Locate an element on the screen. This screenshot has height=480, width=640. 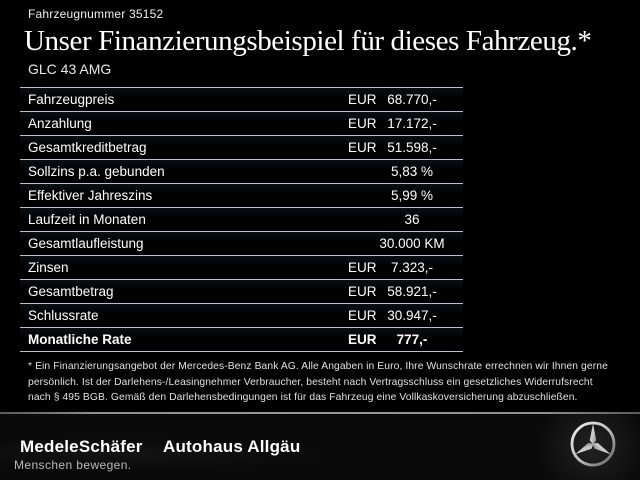
row-value: 777,- is located at coordinates (412, 339).